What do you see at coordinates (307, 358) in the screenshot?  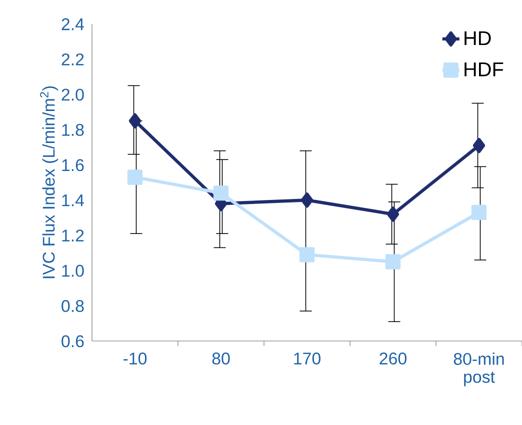 I see `x-tick-label: 170` at bounding box center [307, 358].